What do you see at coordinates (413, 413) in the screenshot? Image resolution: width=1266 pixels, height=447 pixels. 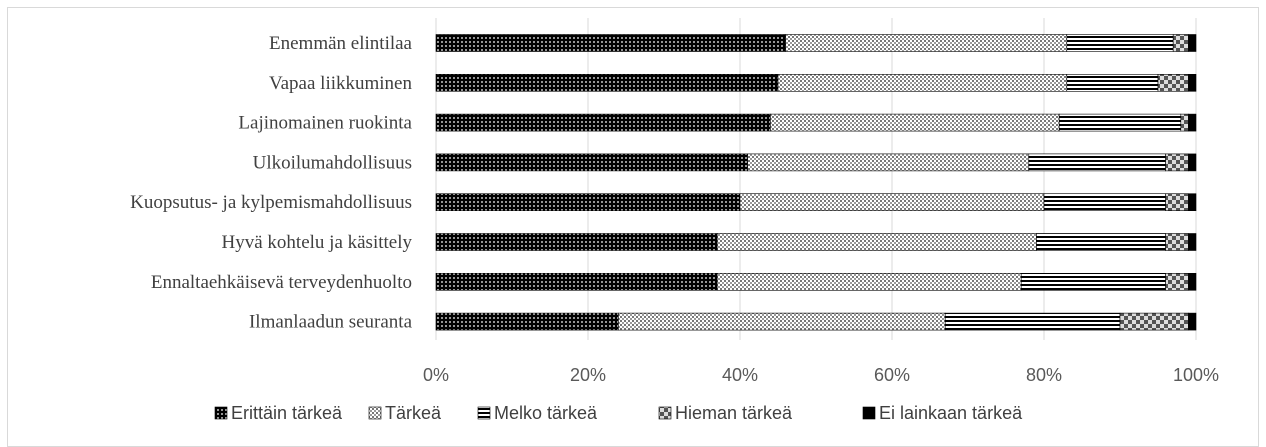 I see `legend-label: Tärkeä` at bounding box center [413, 413].